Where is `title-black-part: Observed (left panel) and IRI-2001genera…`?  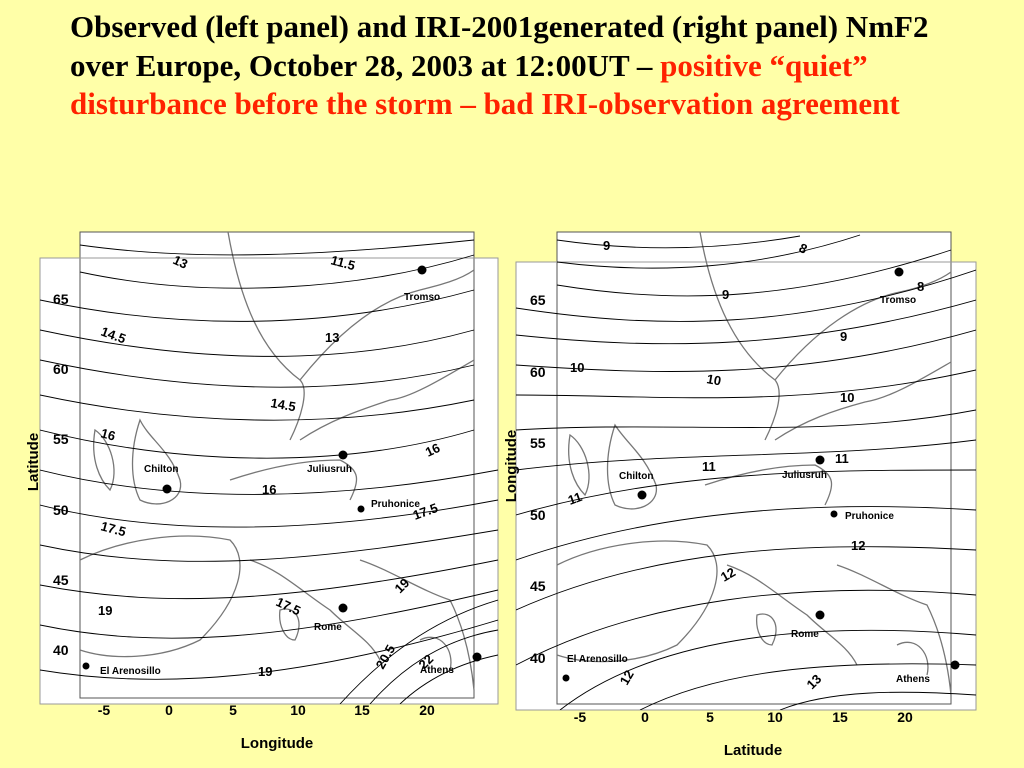
title-black-part: Observed (left panel) and IRI-2001genera… is located at coordinates (499, 46).